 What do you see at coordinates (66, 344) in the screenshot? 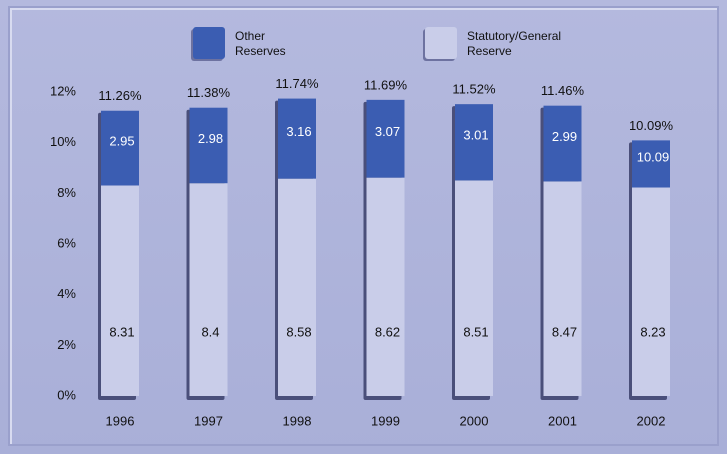
I see `y-tick-label: 2%` at bounding box center [66, 344].